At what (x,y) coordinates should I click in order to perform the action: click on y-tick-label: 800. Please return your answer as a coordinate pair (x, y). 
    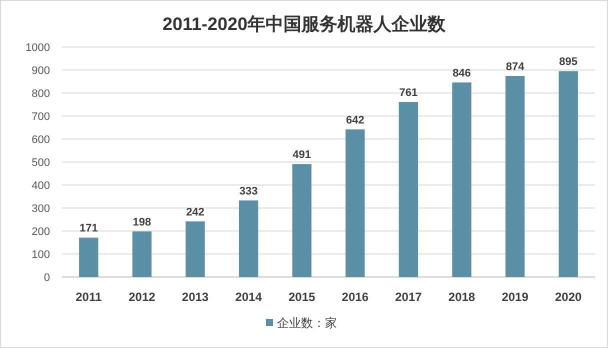
    Looking at the image, I should click on (41, 94).